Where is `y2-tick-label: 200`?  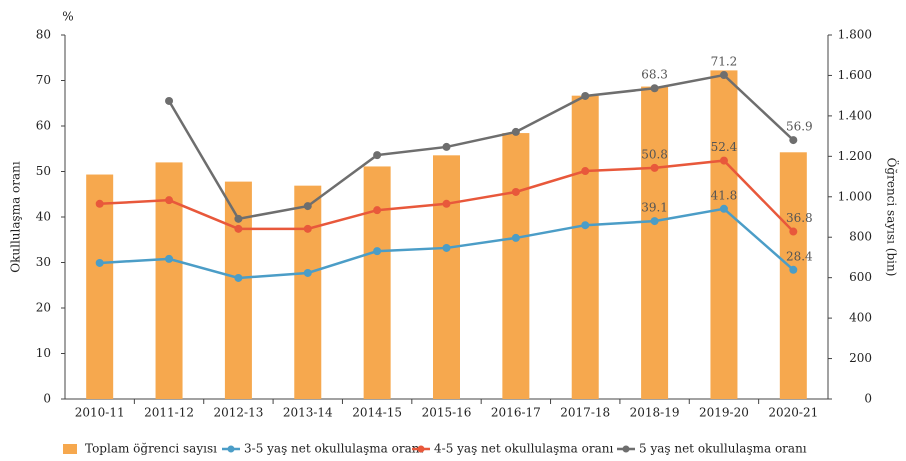 y2-tick-label: 200 is located at coordinates (860, 358).